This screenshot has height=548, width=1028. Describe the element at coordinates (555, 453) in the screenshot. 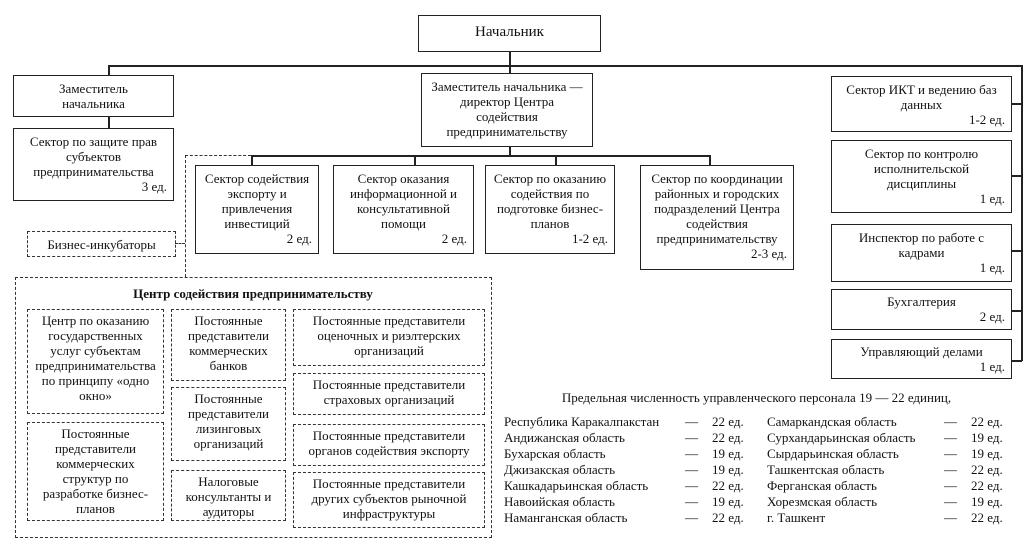

I see `region-name: Бухарская область` at that location.